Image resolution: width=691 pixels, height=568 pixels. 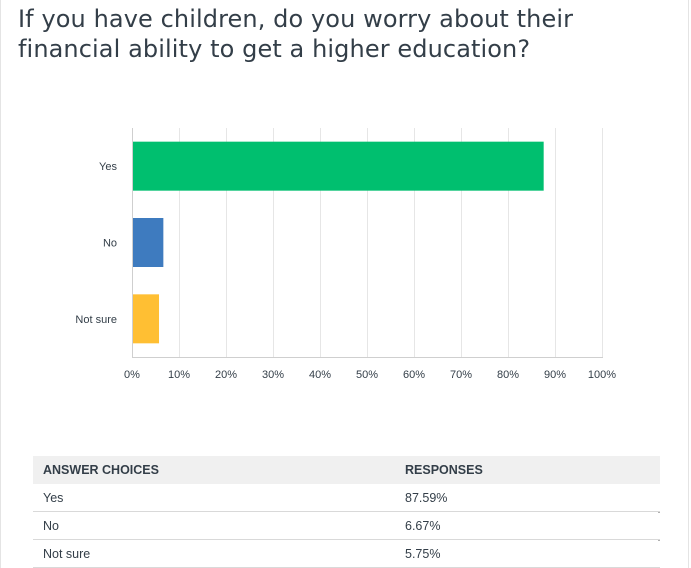 What do you see at coordinates (179, 375) in the screenshot?
I see `x-tick-label: 10%` at bounding box center [179, 375].